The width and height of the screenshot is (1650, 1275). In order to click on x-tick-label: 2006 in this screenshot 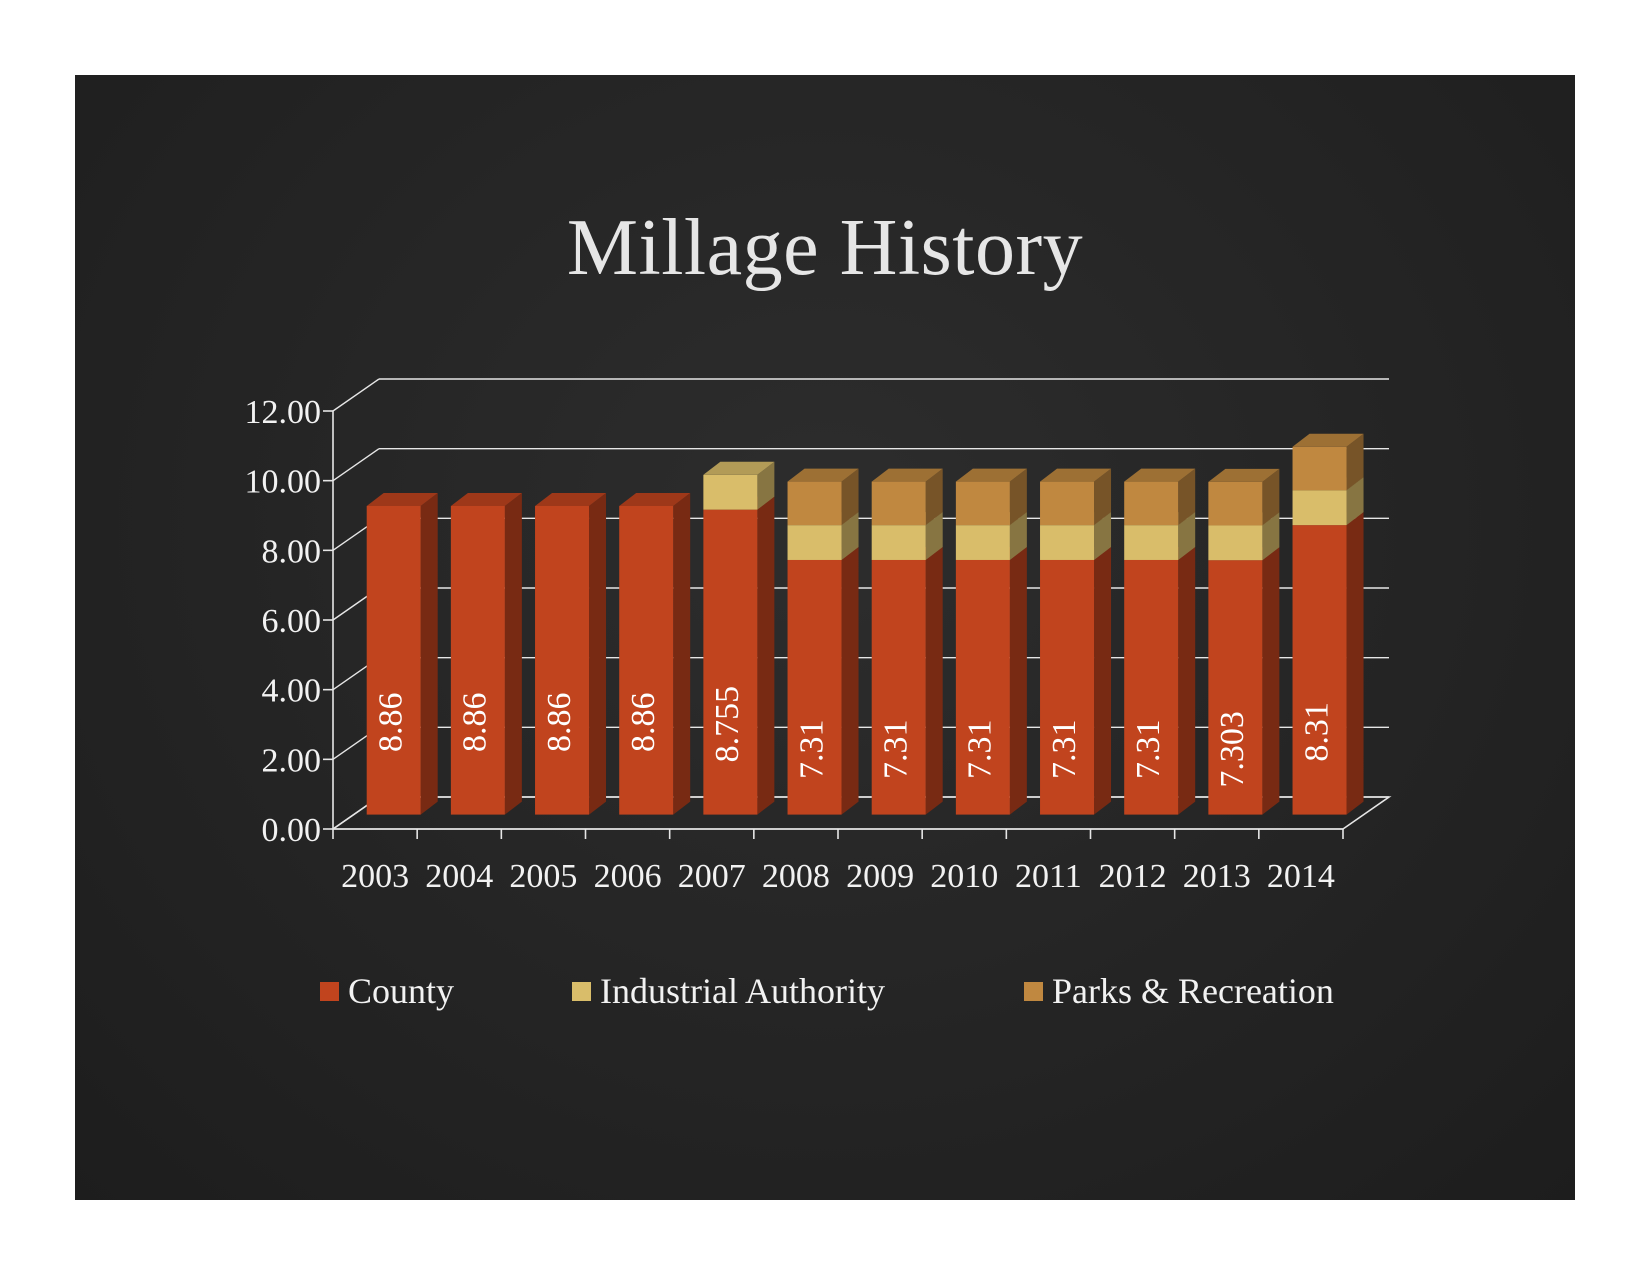, I will do `click(628, 876)`.